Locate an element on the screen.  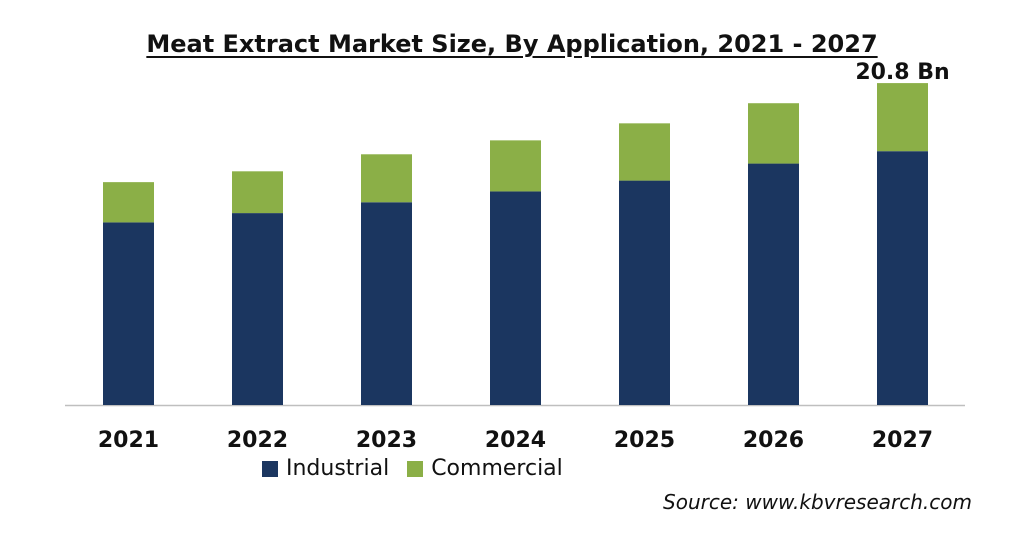
bar-commercial-2023 is located at coordinates (386, 178).